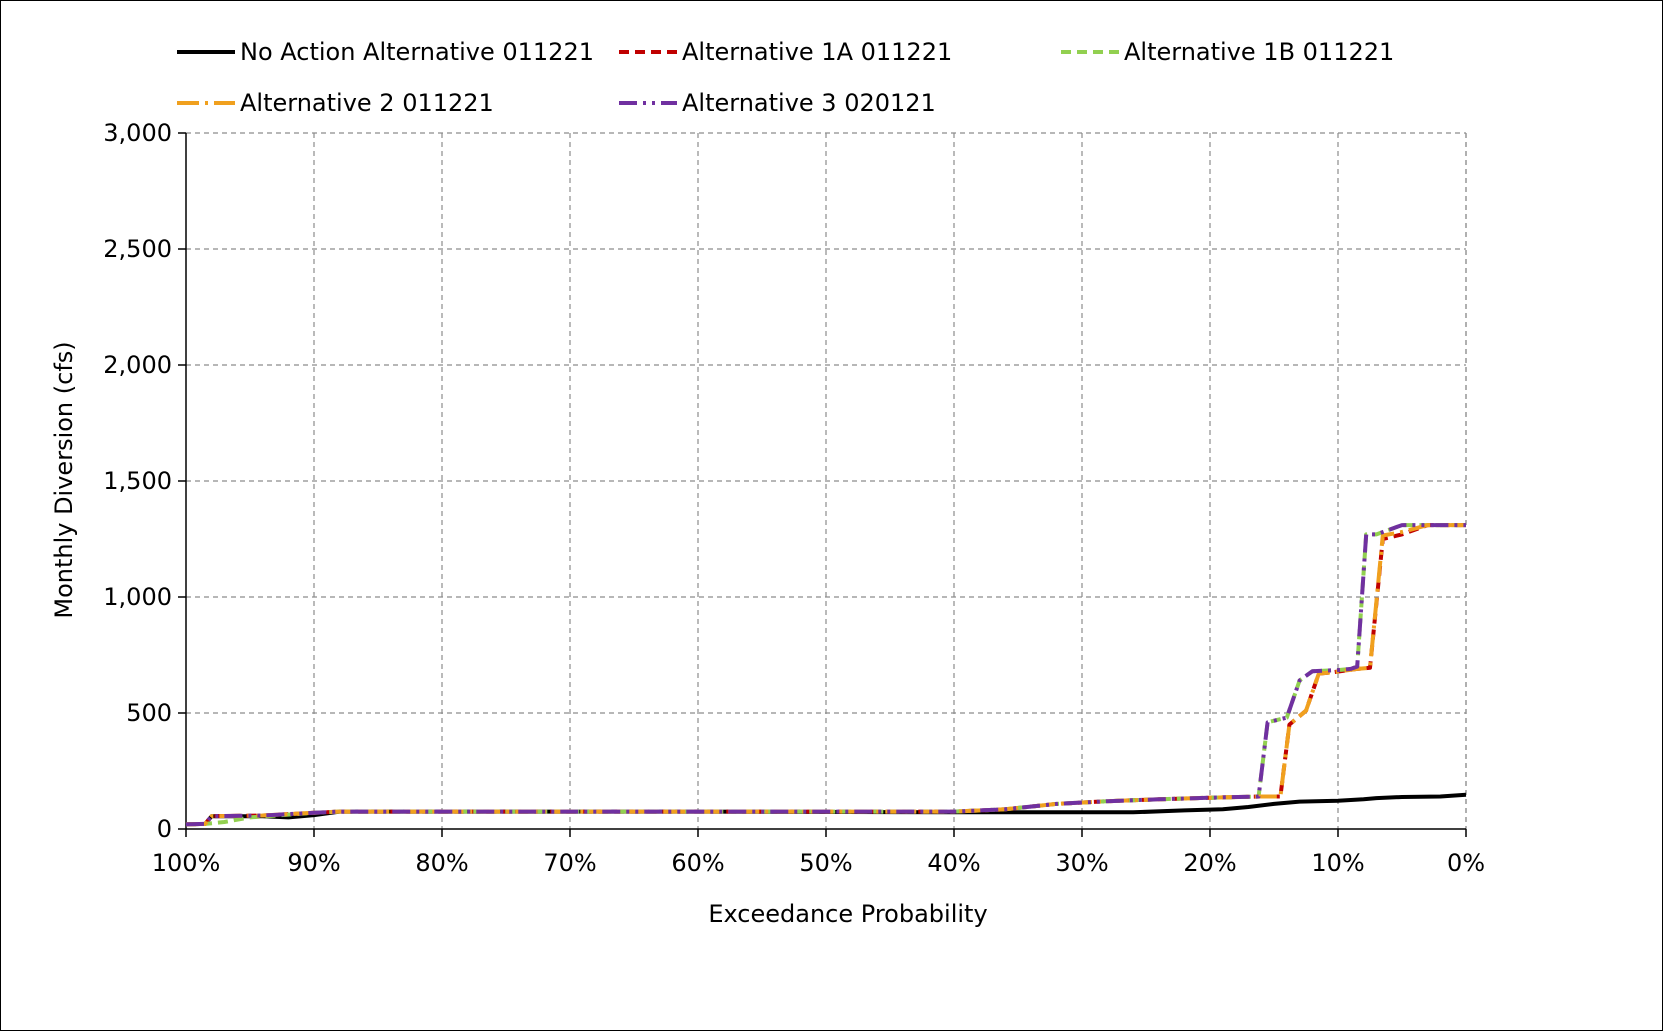 This screenshot has width=1663, height=1031. What do you see at coordinates (64, 479) in the screenshot?
I see `y-axis-title: Monthly Diversion (cfs)` at bounding box center [64, 479].